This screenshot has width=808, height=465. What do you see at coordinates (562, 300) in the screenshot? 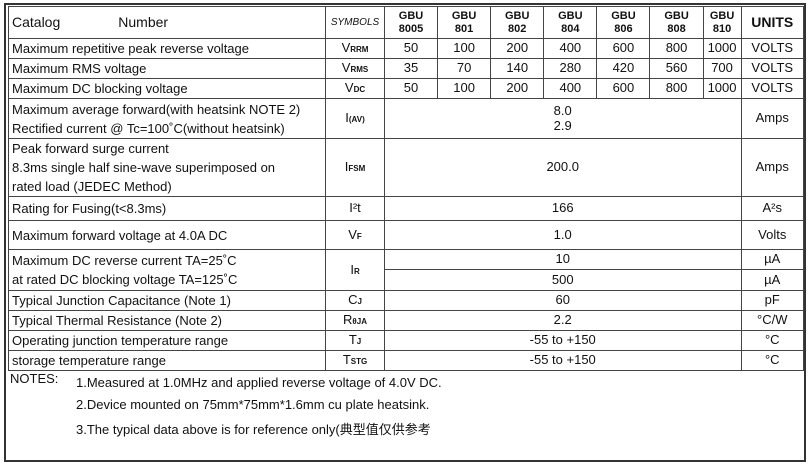
I see `value-cell: 60` at bounding box center [562, 300].